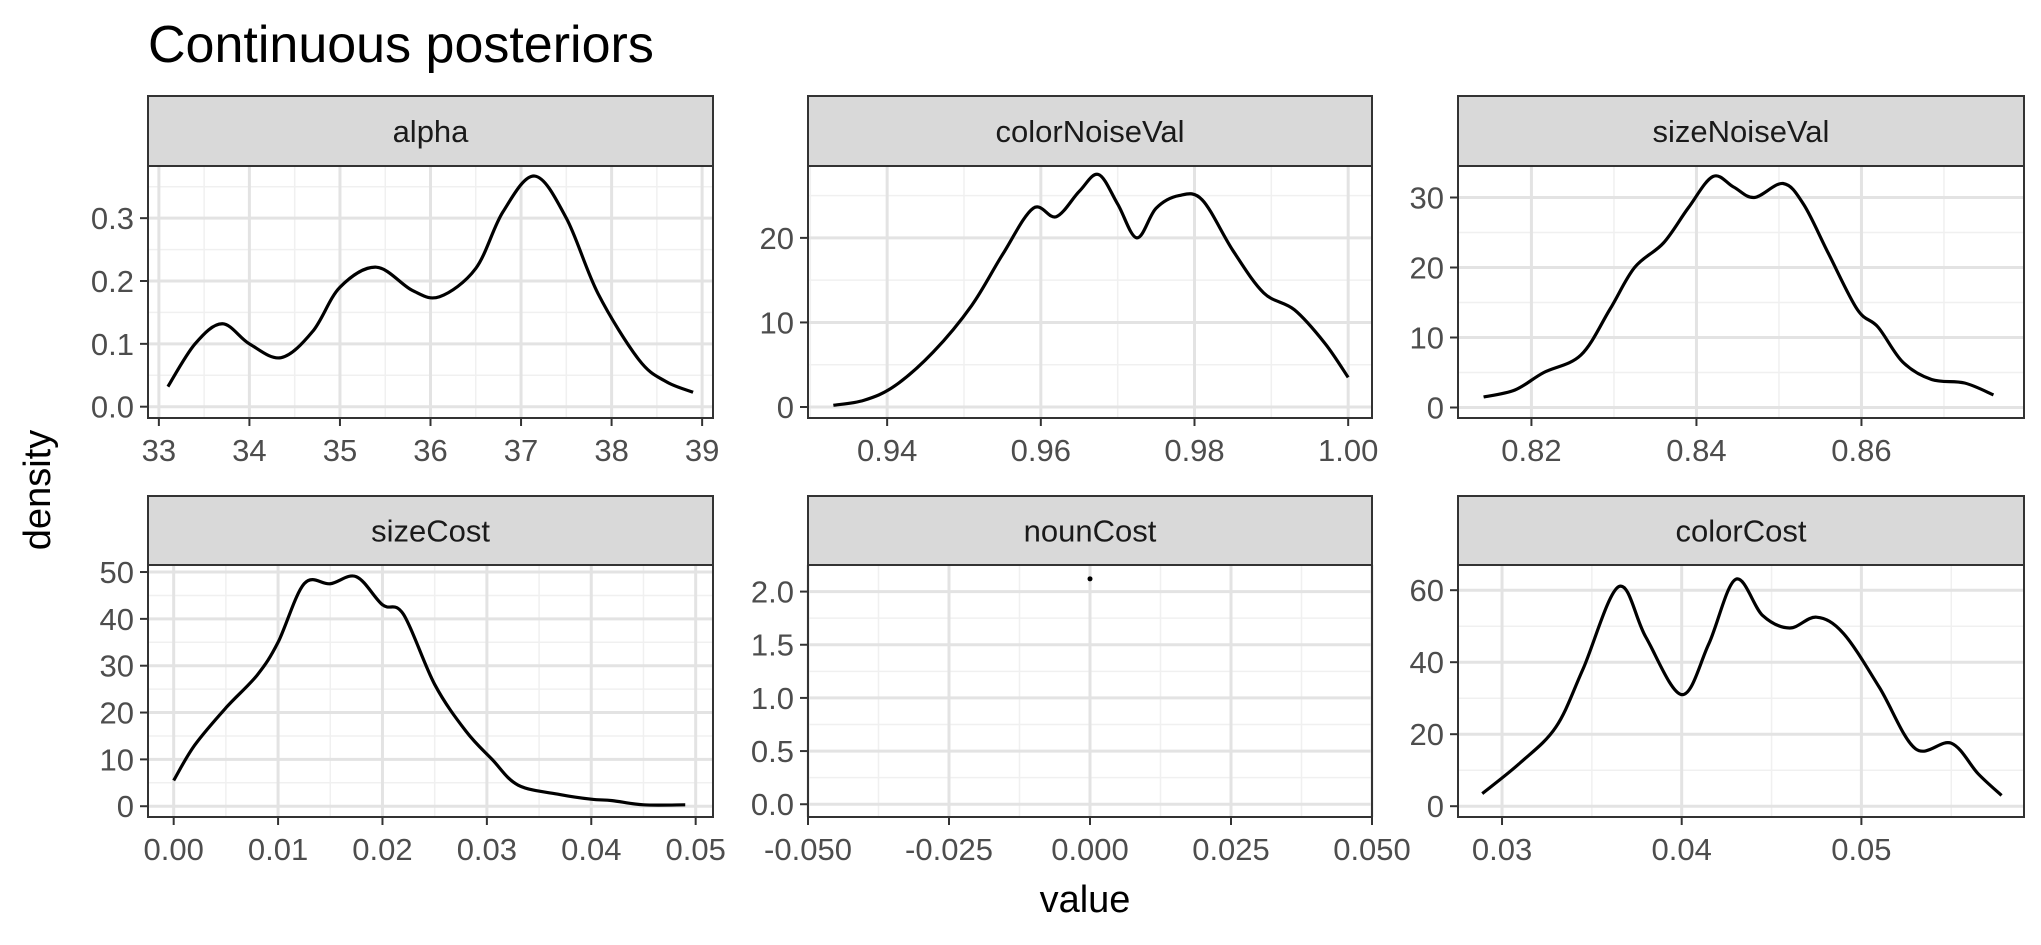  I want to click on strip-label-colorCost: colorCost, so click(1741, 531).